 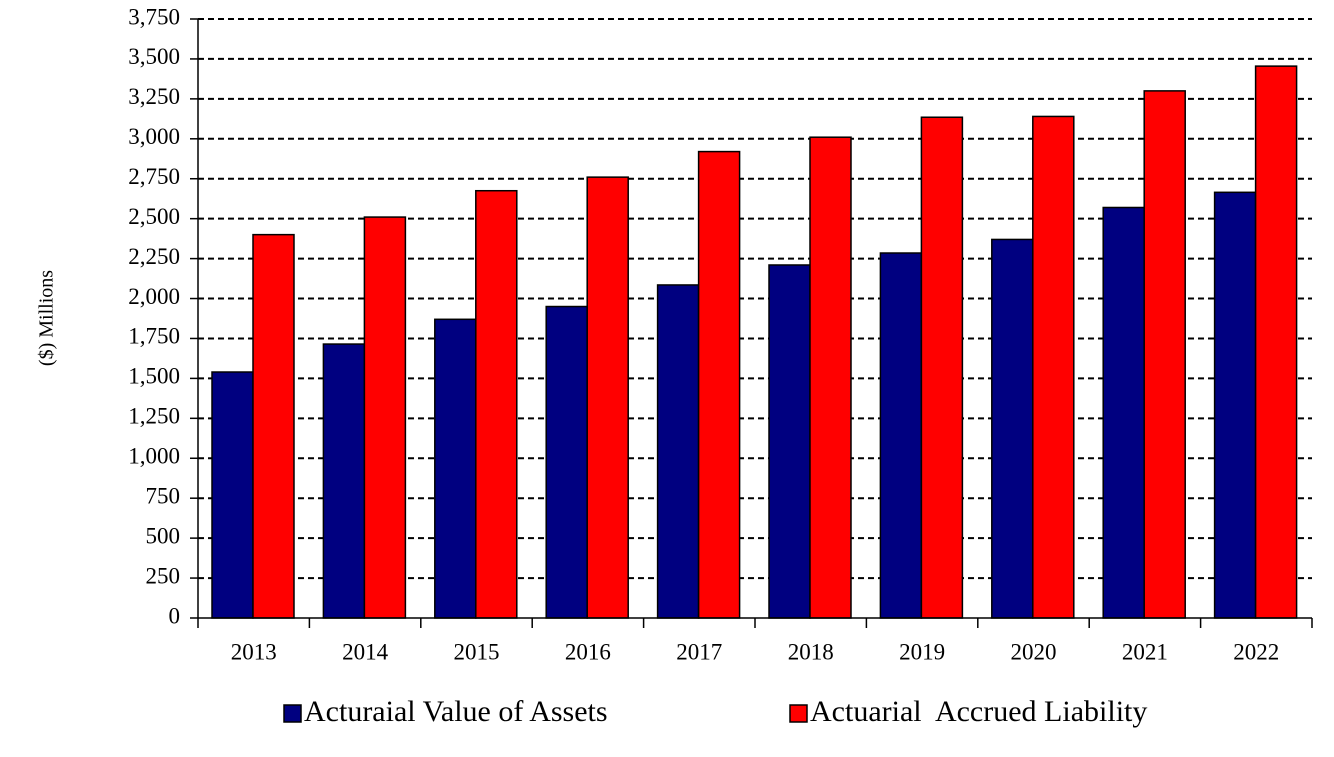 What do you see at coordinates (588, 651) in the screenshot?
I see `x-tick-label: 2016` at bounding box center [588, 651].